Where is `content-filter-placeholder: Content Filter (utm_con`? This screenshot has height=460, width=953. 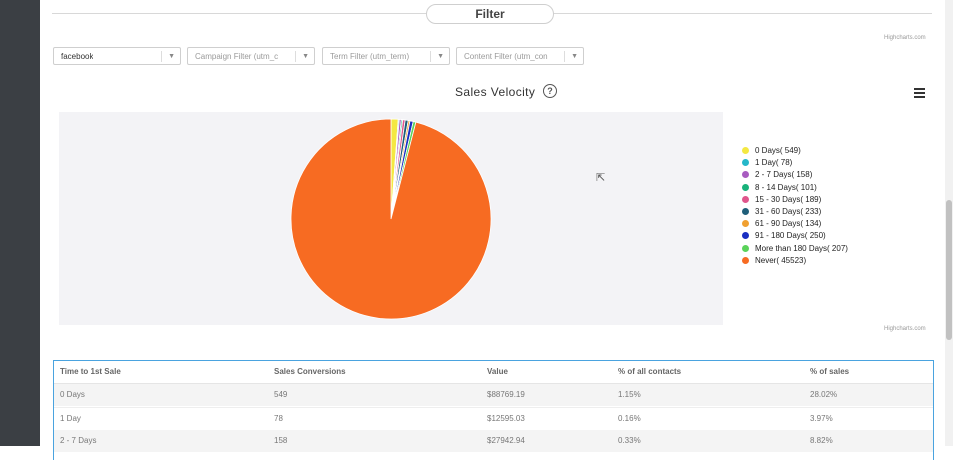 content-filter-placeholder: Content Filter (utm_con is located at coordinates (506, 56).